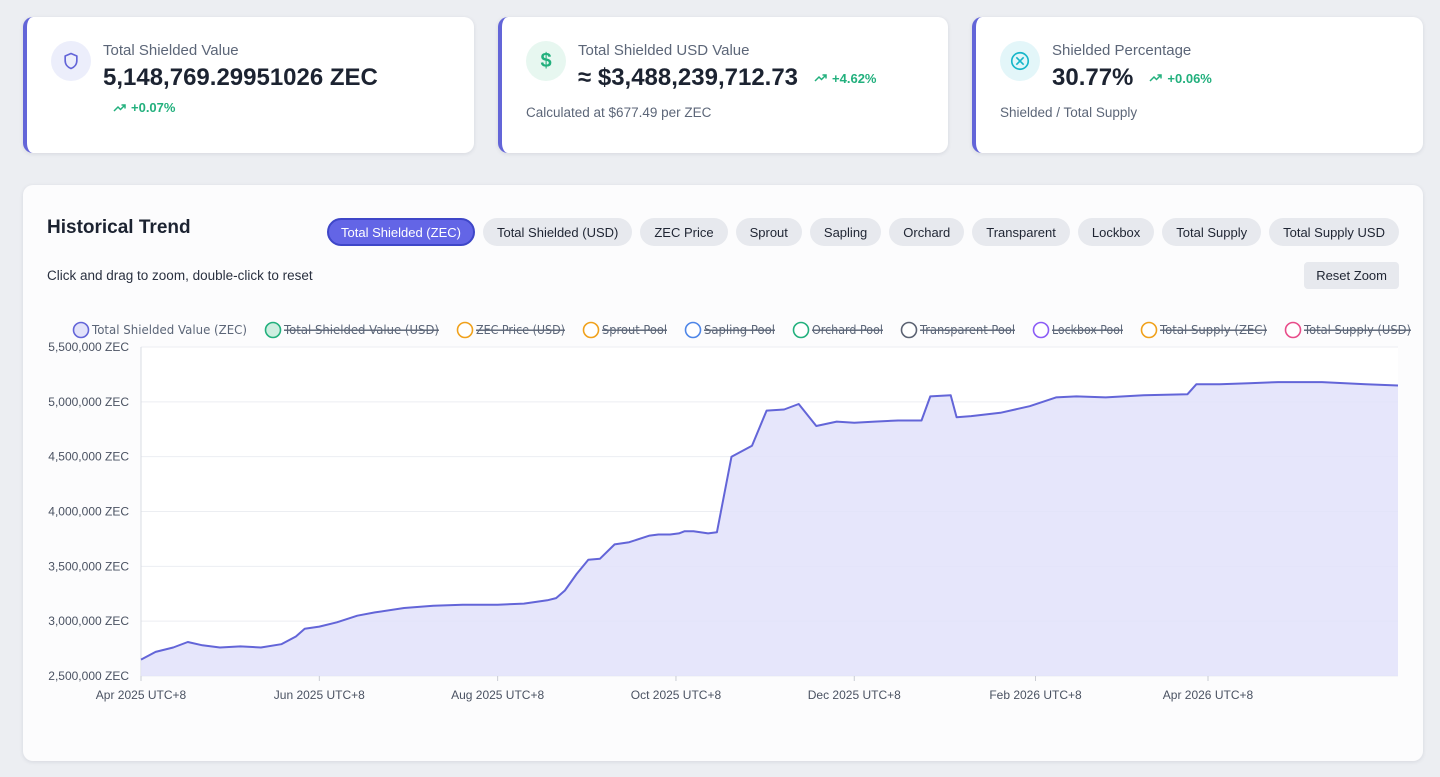 Image resolution: width=1440 pixels, height=777 pixels. Describe the element at coordinates (497, 695) in the screenshot. I see `x-tick-label: Aug 2025 UTC+8` at that location.